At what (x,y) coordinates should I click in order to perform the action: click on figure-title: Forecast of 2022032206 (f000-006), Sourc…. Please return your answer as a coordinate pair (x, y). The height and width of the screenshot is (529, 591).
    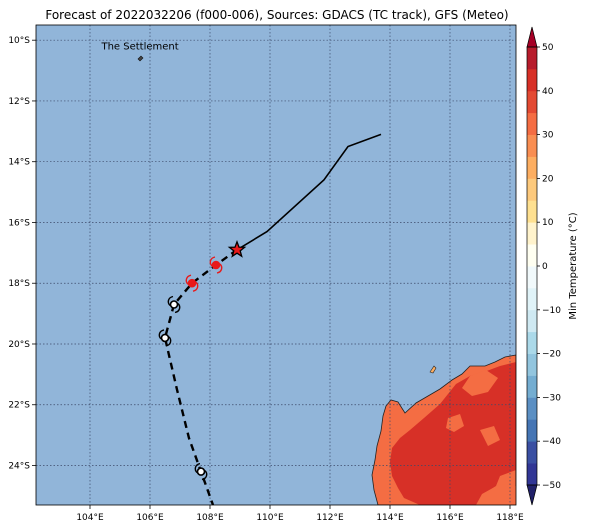
    Looking at the image, I should click on (276, 15).